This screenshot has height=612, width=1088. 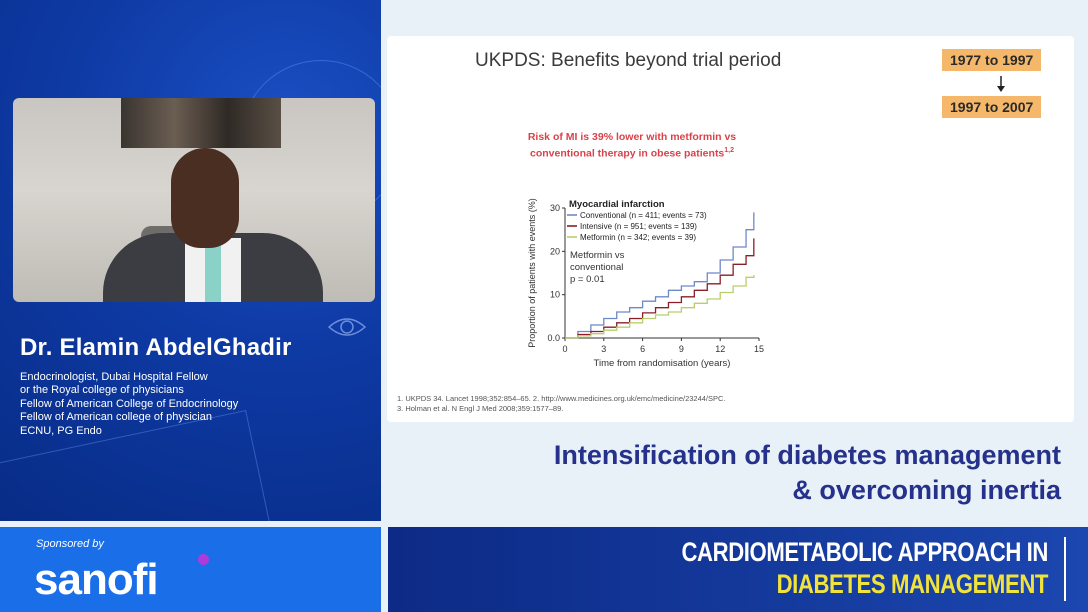 I want to click on speaker-name: Dr. Elamin AbdelGhadir, so click(x=156, y=347).